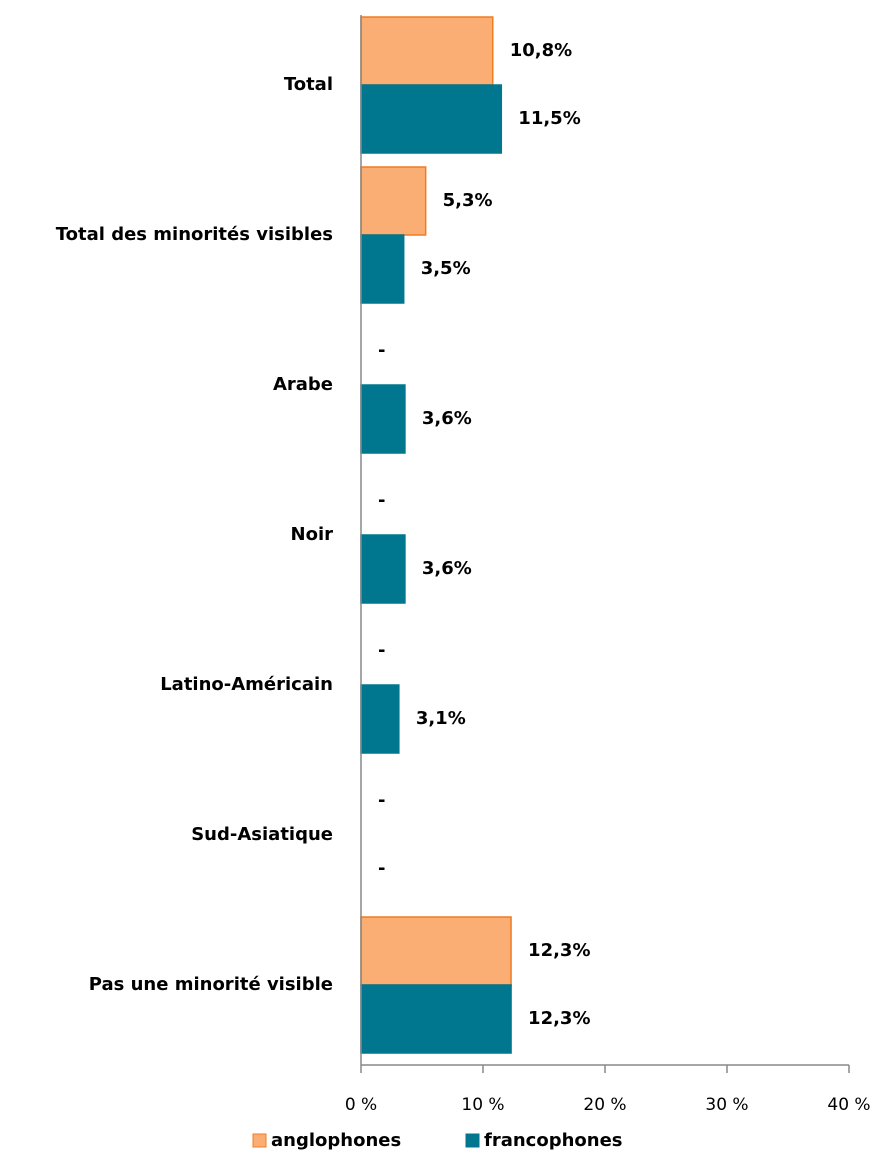 The image size is (877, 1156). What do you see at coordinates (482, 1105) in the screenshot?
I see `x-tick-label: 10 %` at bounding box center [482, 1105].